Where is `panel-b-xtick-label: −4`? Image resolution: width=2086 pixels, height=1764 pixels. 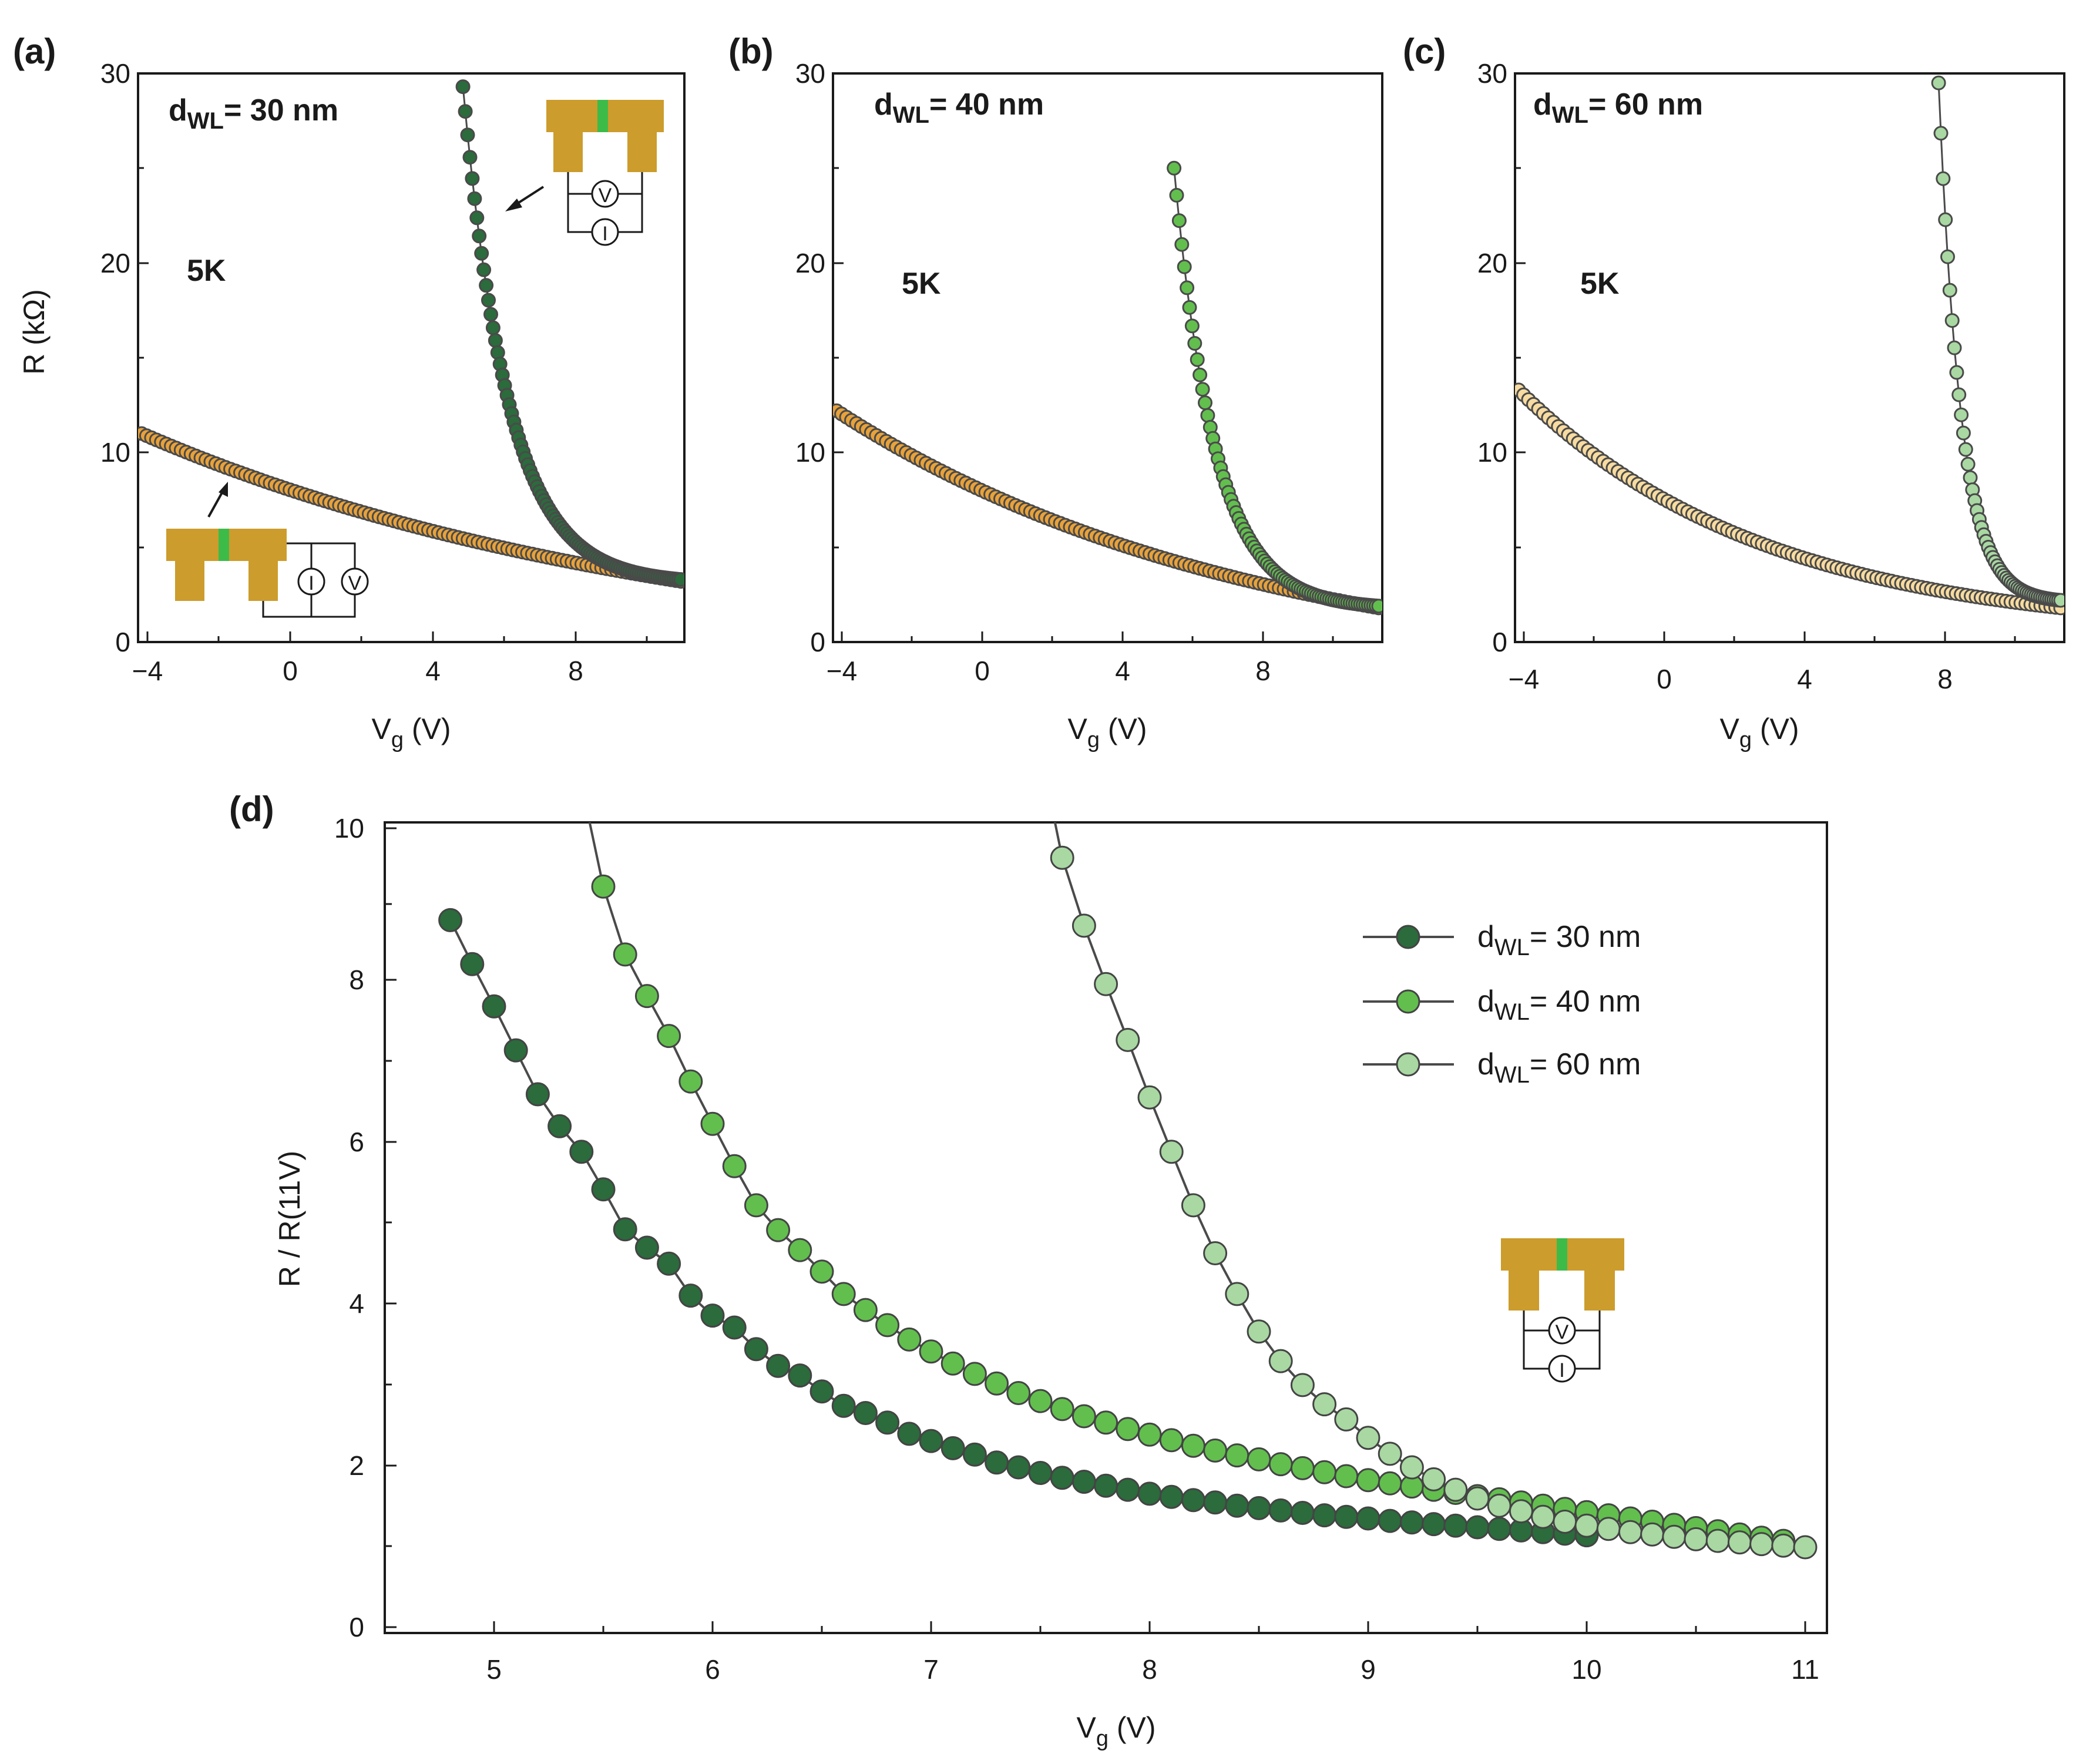
panel-b-xtick-label: −4 is located at coordinates (842, 671).